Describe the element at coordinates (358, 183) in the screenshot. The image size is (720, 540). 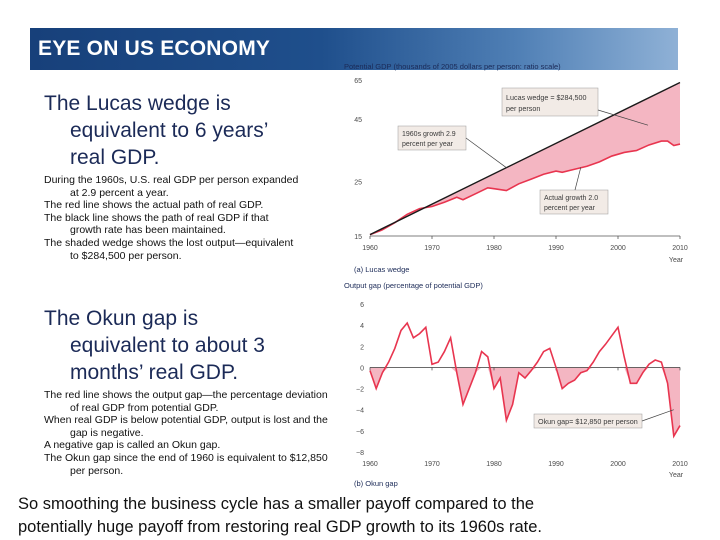
I see `y-tick-label: 25` at that location.